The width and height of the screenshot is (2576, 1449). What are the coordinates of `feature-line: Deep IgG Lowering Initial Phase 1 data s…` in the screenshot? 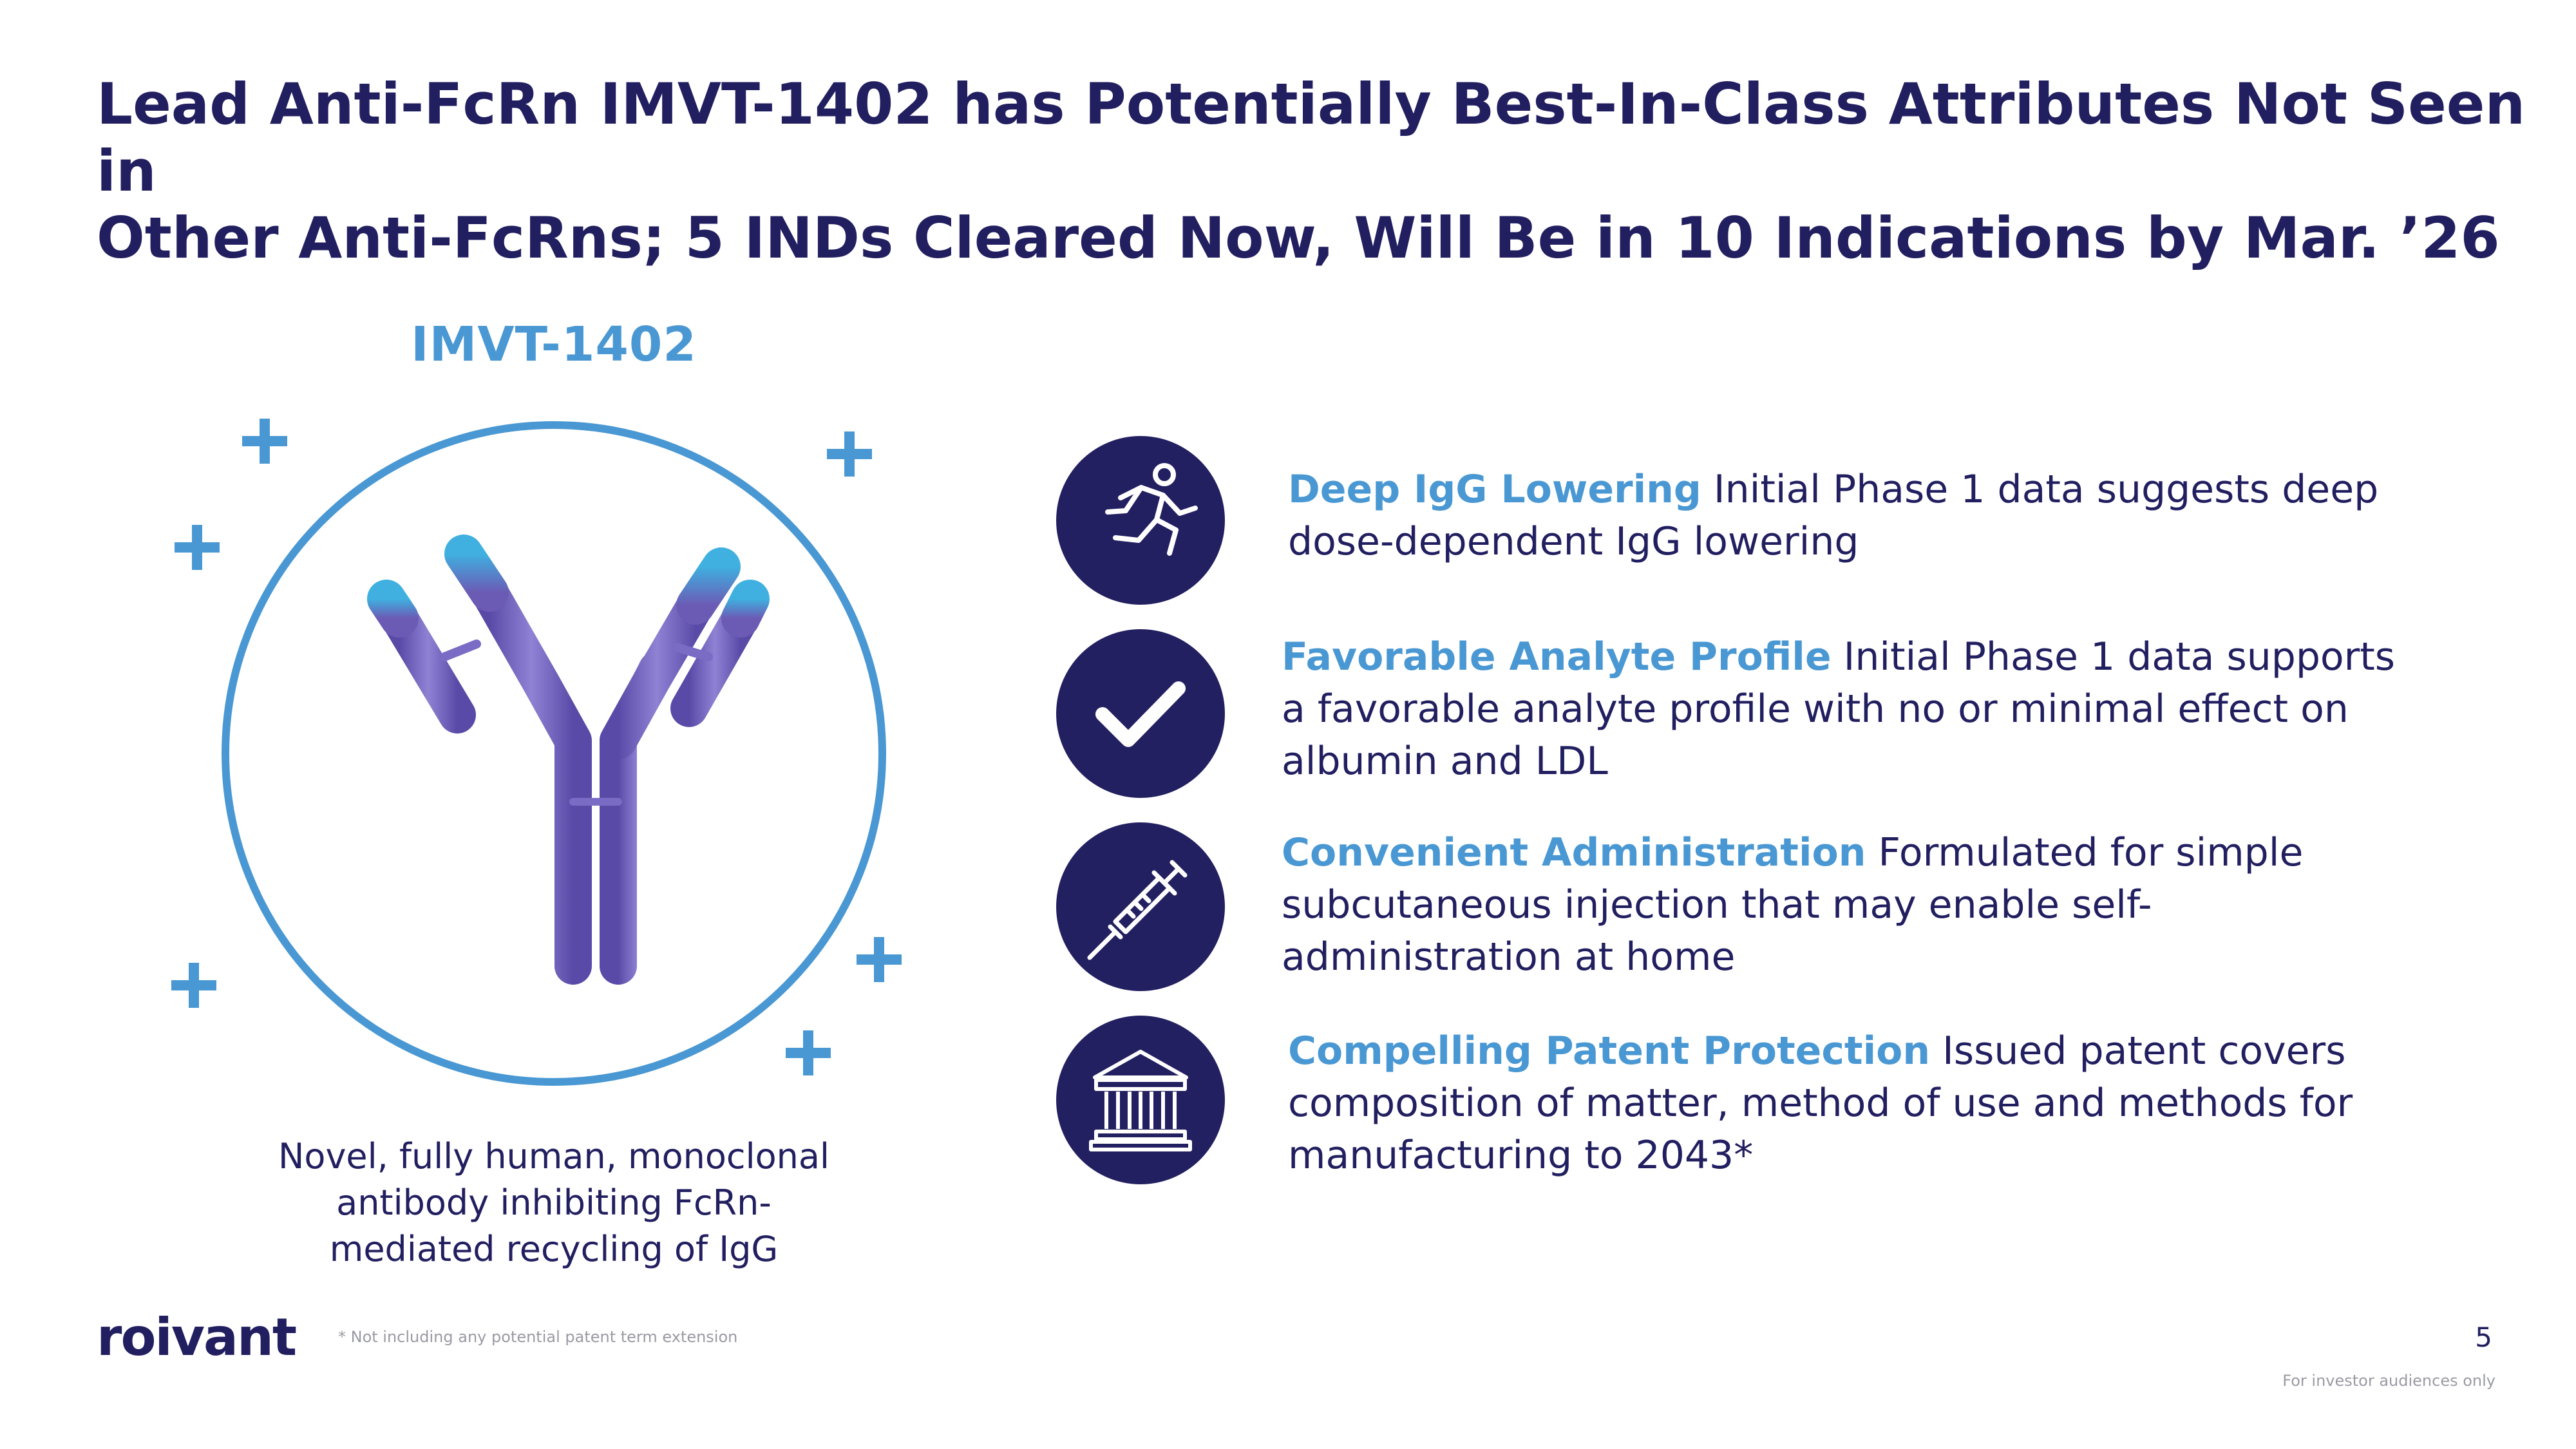 It's located at (1833, 490).